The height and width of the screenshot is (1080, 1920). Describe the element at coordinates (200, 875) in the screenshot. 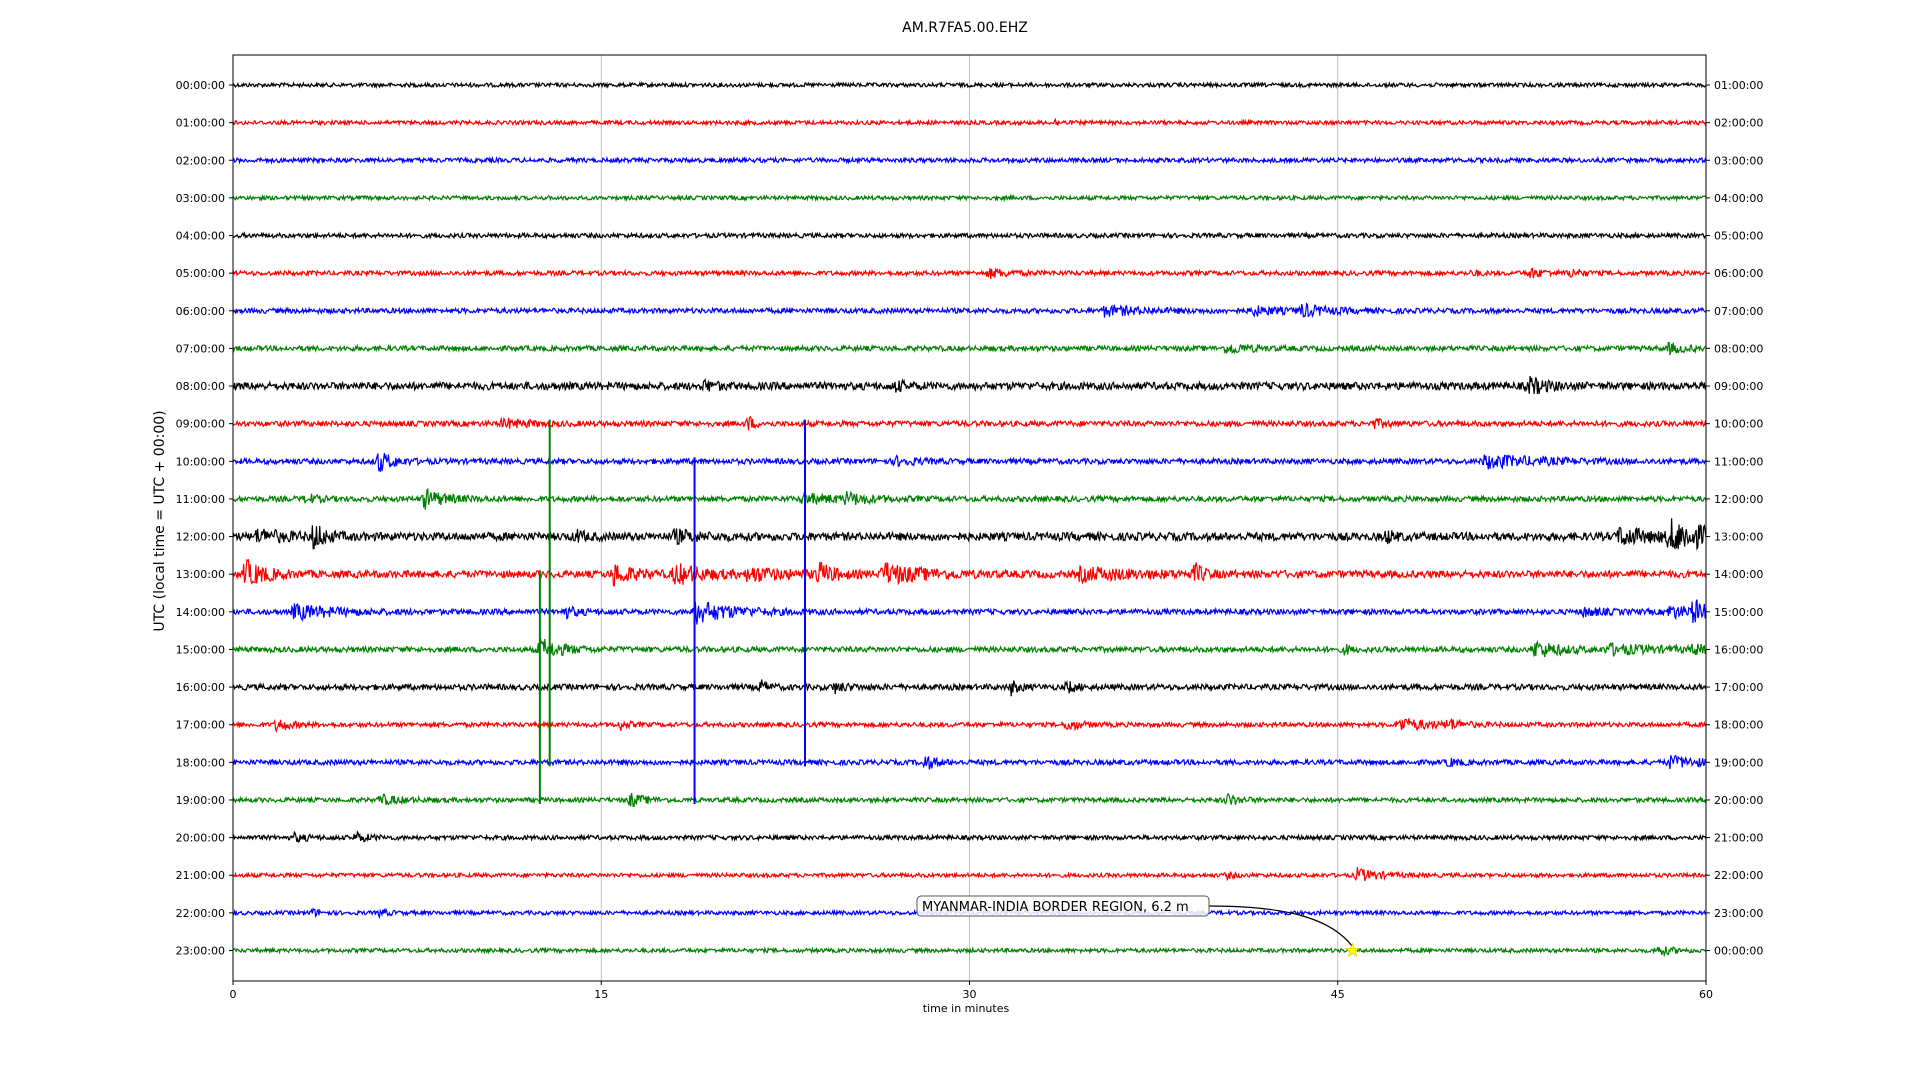

I see `left-tick-label: 21:00:00` at that location.